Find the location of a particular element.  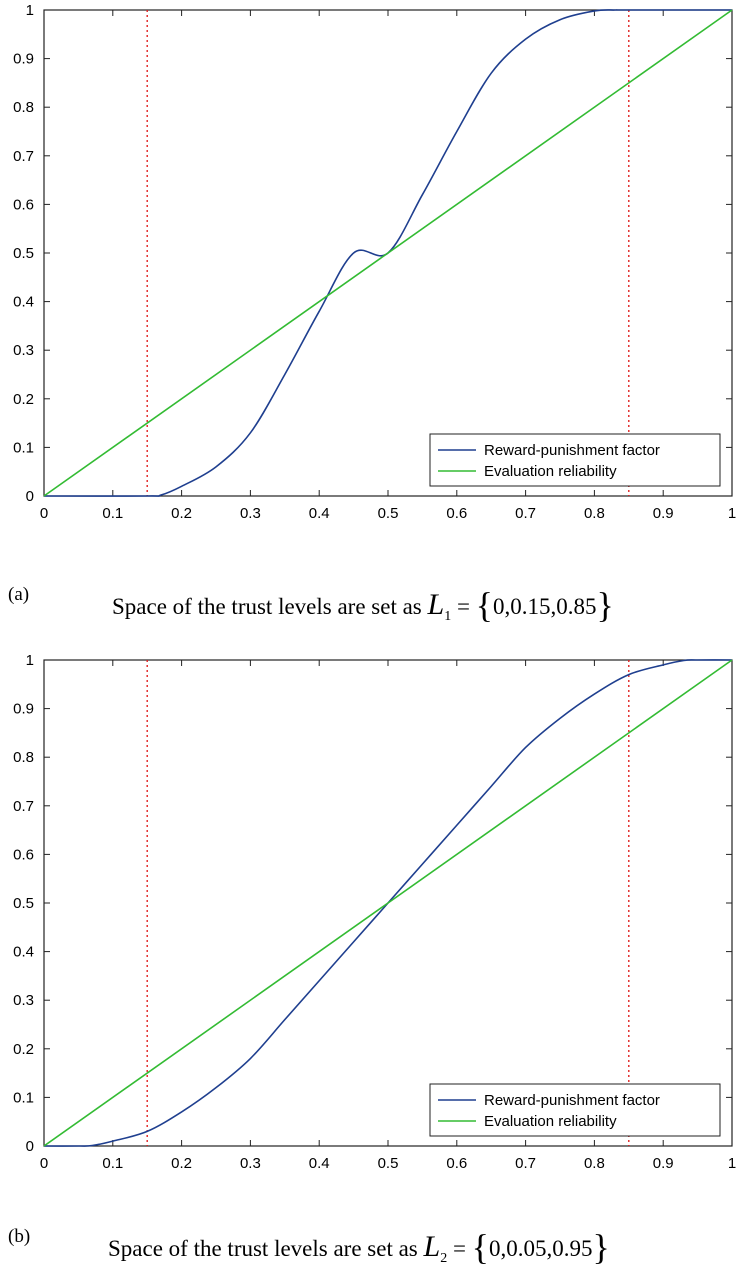

caption-subscript-b: 2 is located at coordinates (444, 1258).